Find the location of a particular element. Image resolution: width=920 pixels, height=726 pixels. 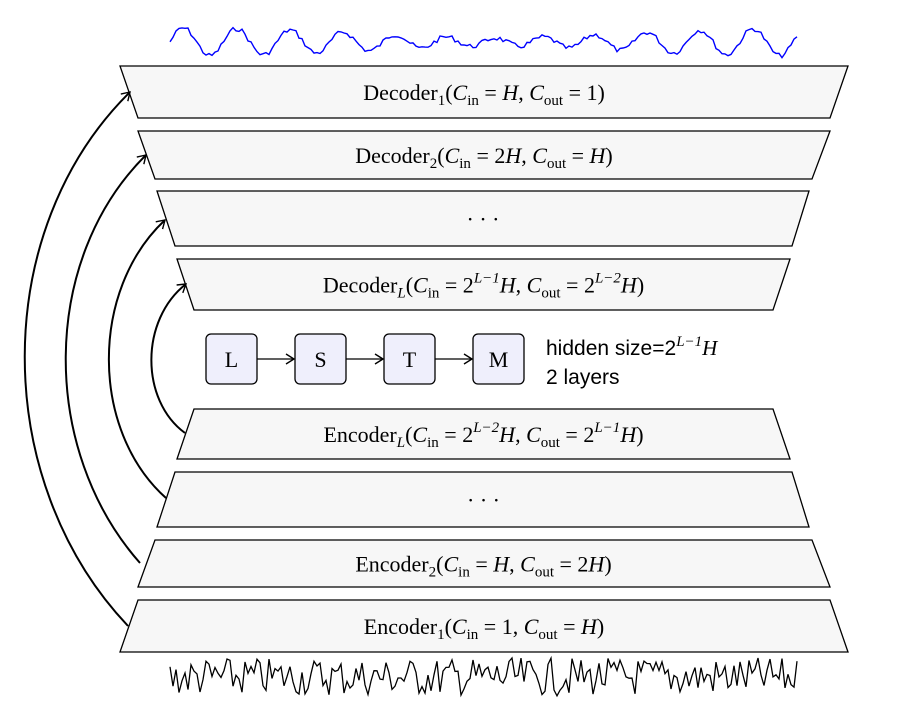

encoder-2-block: Encoder2(Cin = H, Cout = 2H) is located at coordinates (484, 563).